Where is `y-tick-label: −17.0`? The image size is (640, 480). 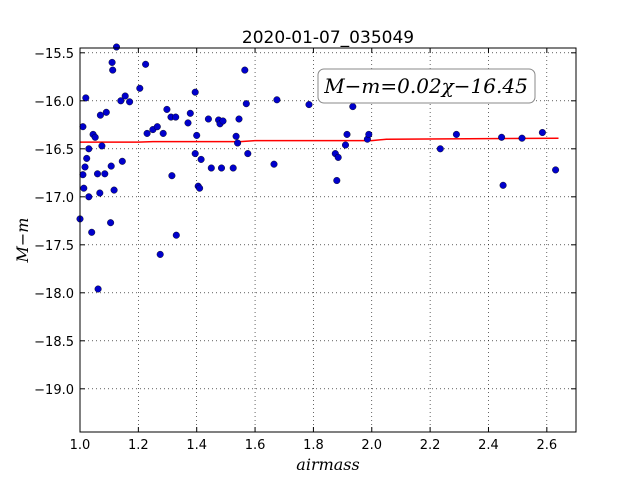 y-tick-label: −17.0 is located at coordinates (54, 198).